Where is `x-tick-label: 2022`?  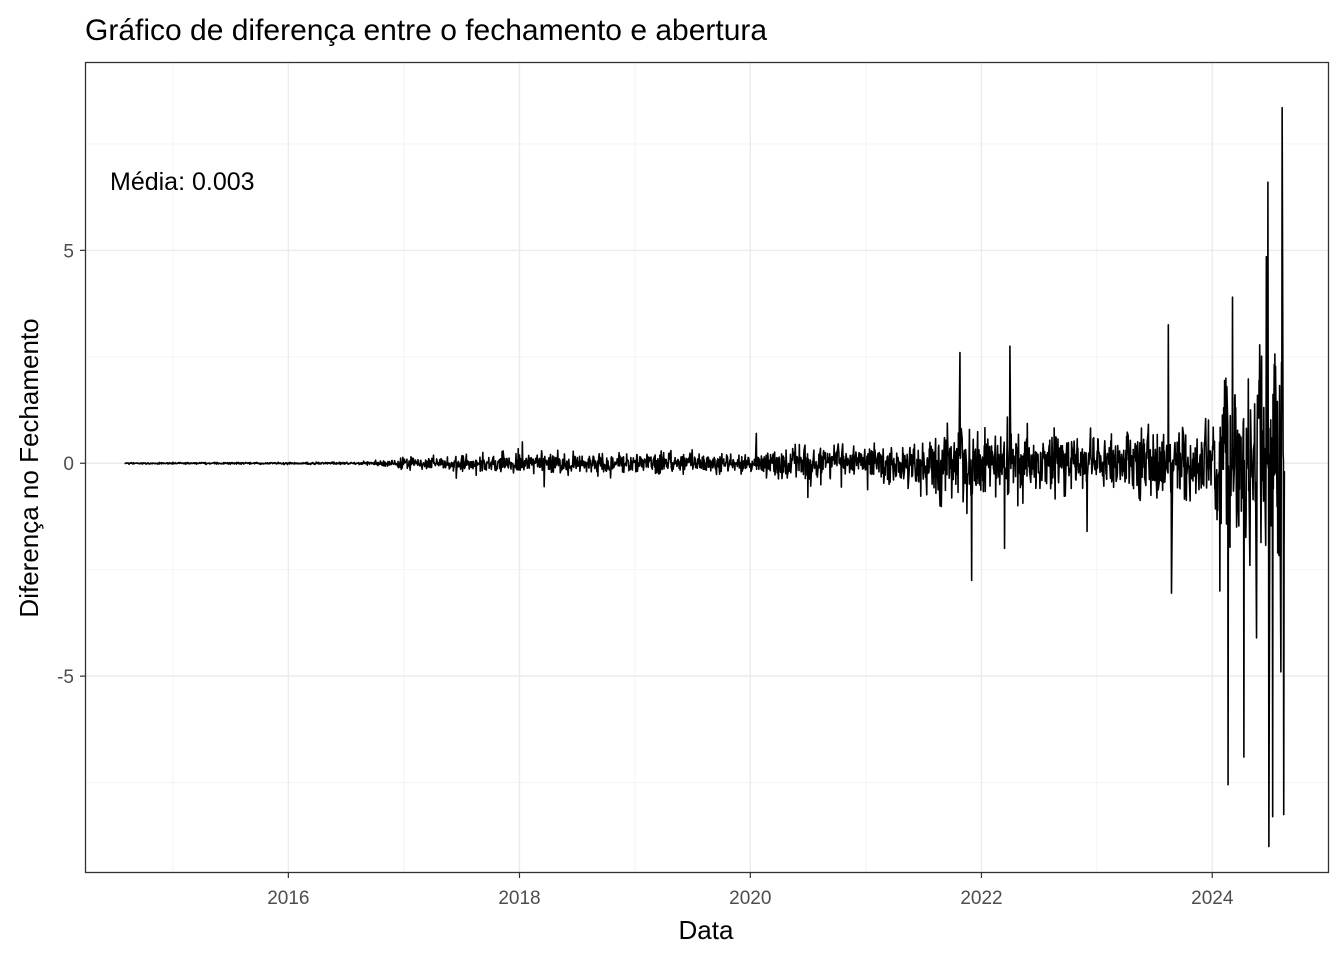 x-tick-label: 2022 is located at coordinates (981, 898).